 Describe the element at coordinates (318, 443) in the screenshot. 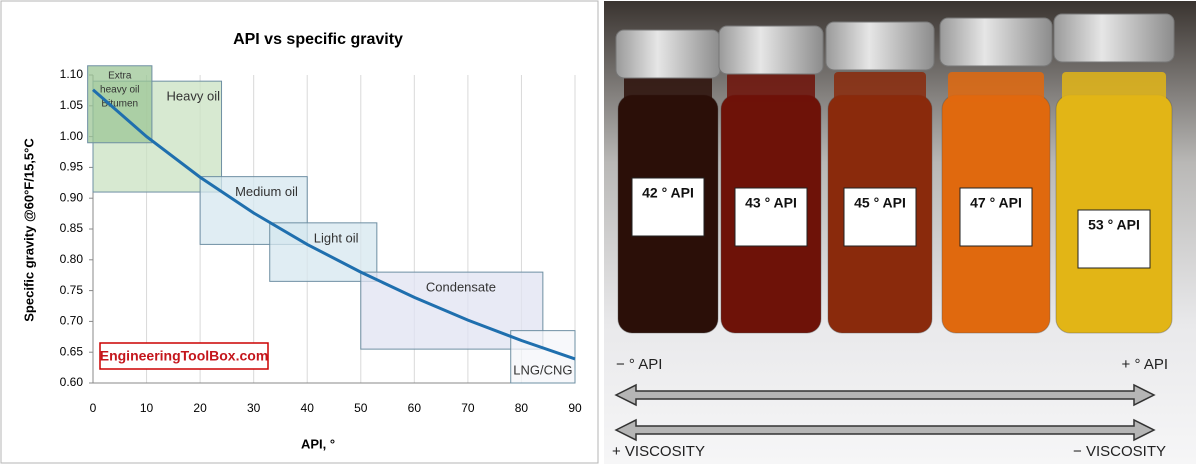

I see `x-axis-label: API, °` at that location.